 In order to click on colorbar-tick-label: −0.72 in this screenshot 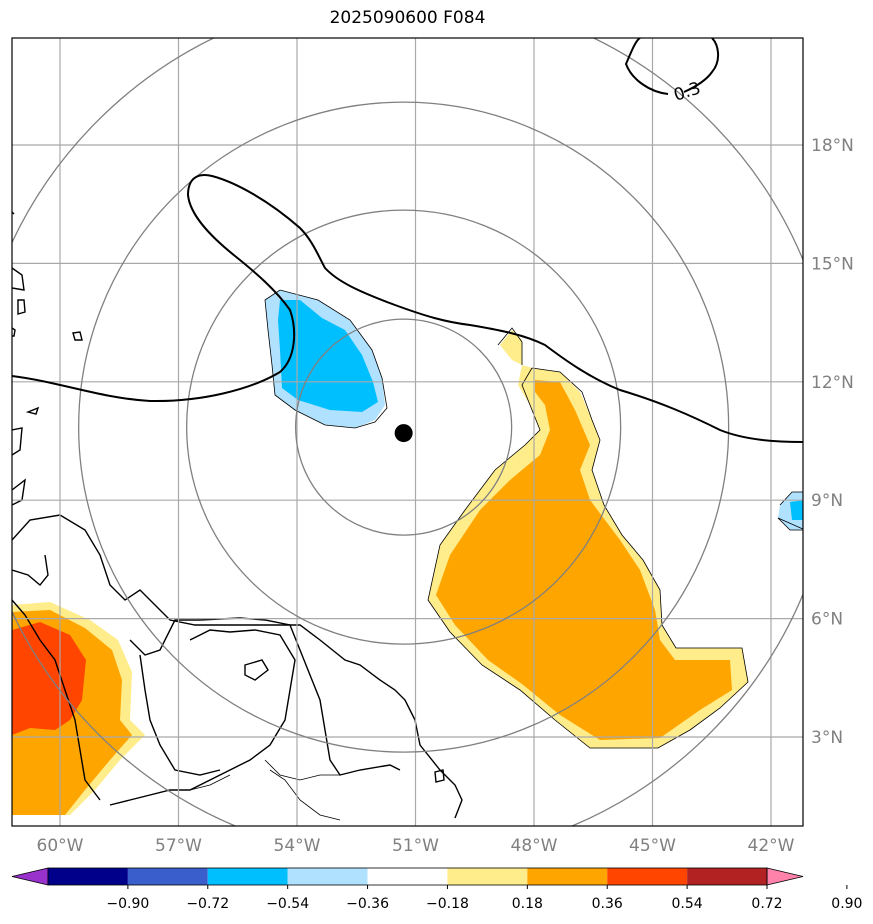, I will do `click(207, 904)`.